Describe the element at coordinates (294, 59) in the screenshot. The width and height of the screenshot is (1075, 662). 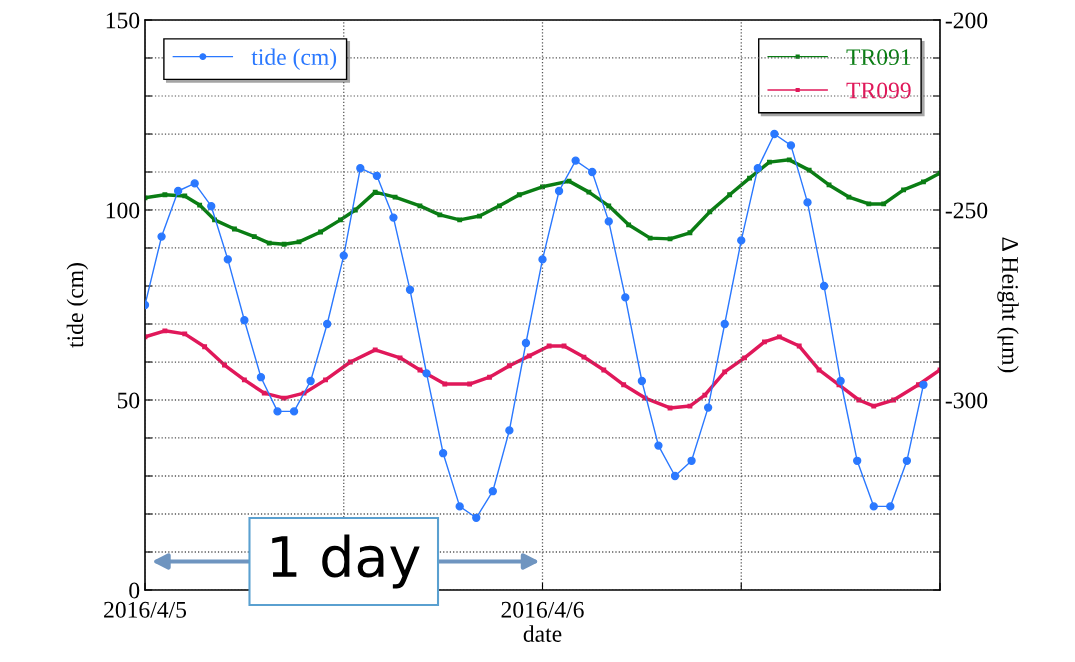
I see `legend-label: tide (cm)` at that location.